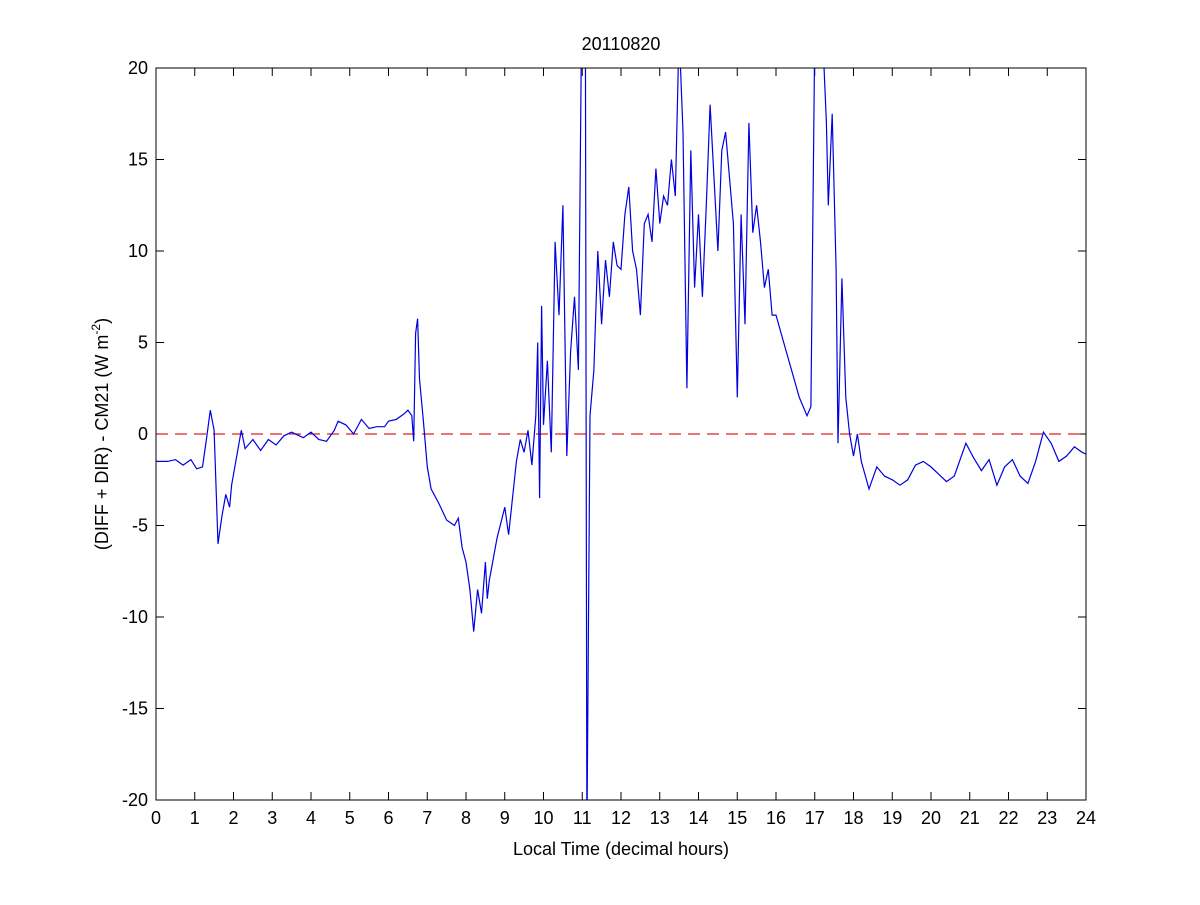 This screenshot has width=1200, height=905. I want to click on x-tick-label: 2, so click(233, 818).